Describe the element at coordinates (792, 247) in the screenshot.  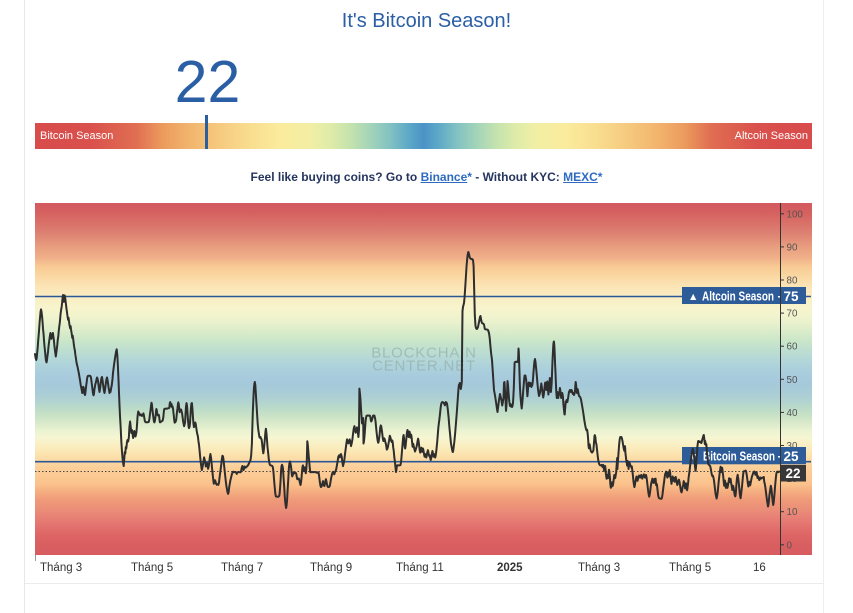
I see `svg-text: 90` at that location.